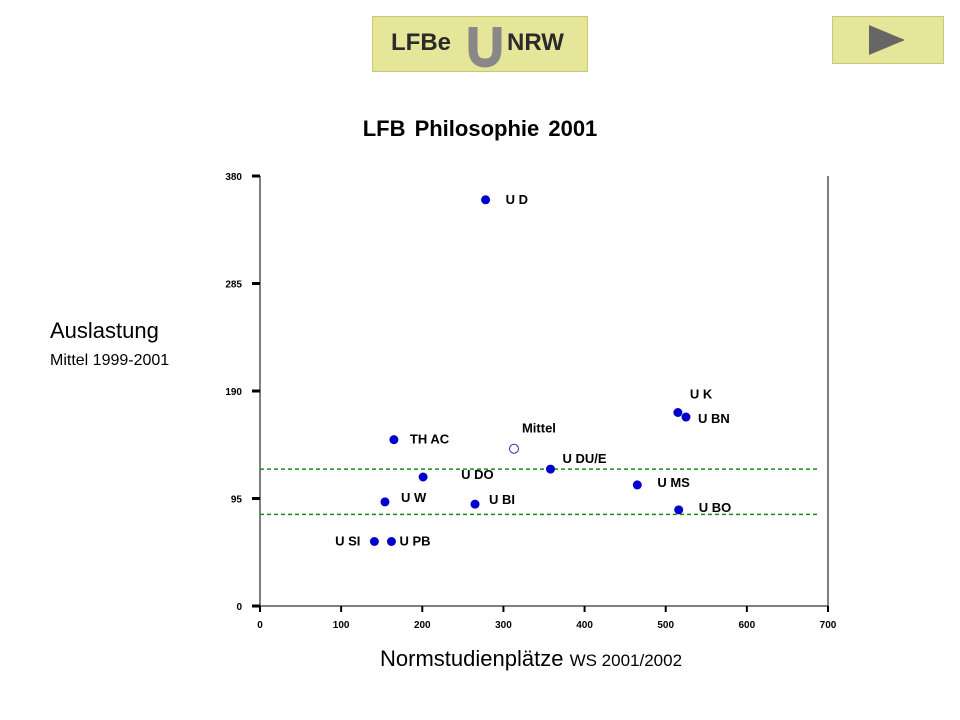 This screenshot has width=960, height=720. I want to click on mean-marker, so click(513, 448).